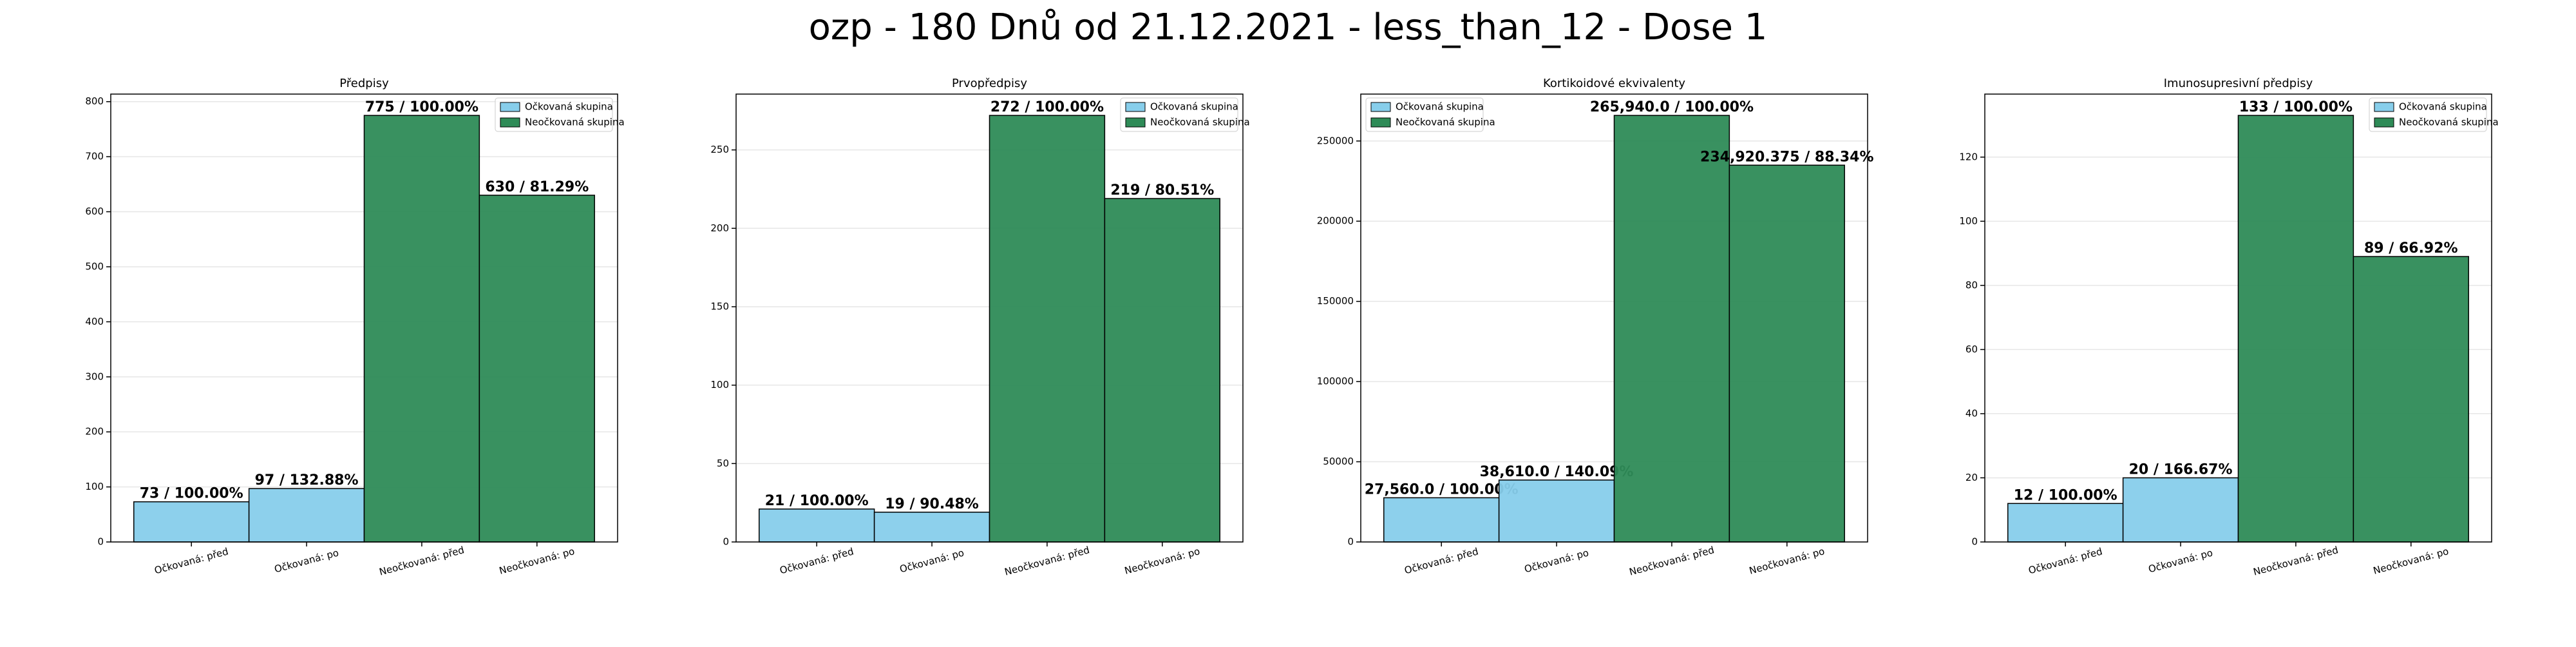 The height and width of the screenshot is (647, 2576). I want to click on subplot-title: Kortikoidové ekvivalenty, so click(1614, 83).